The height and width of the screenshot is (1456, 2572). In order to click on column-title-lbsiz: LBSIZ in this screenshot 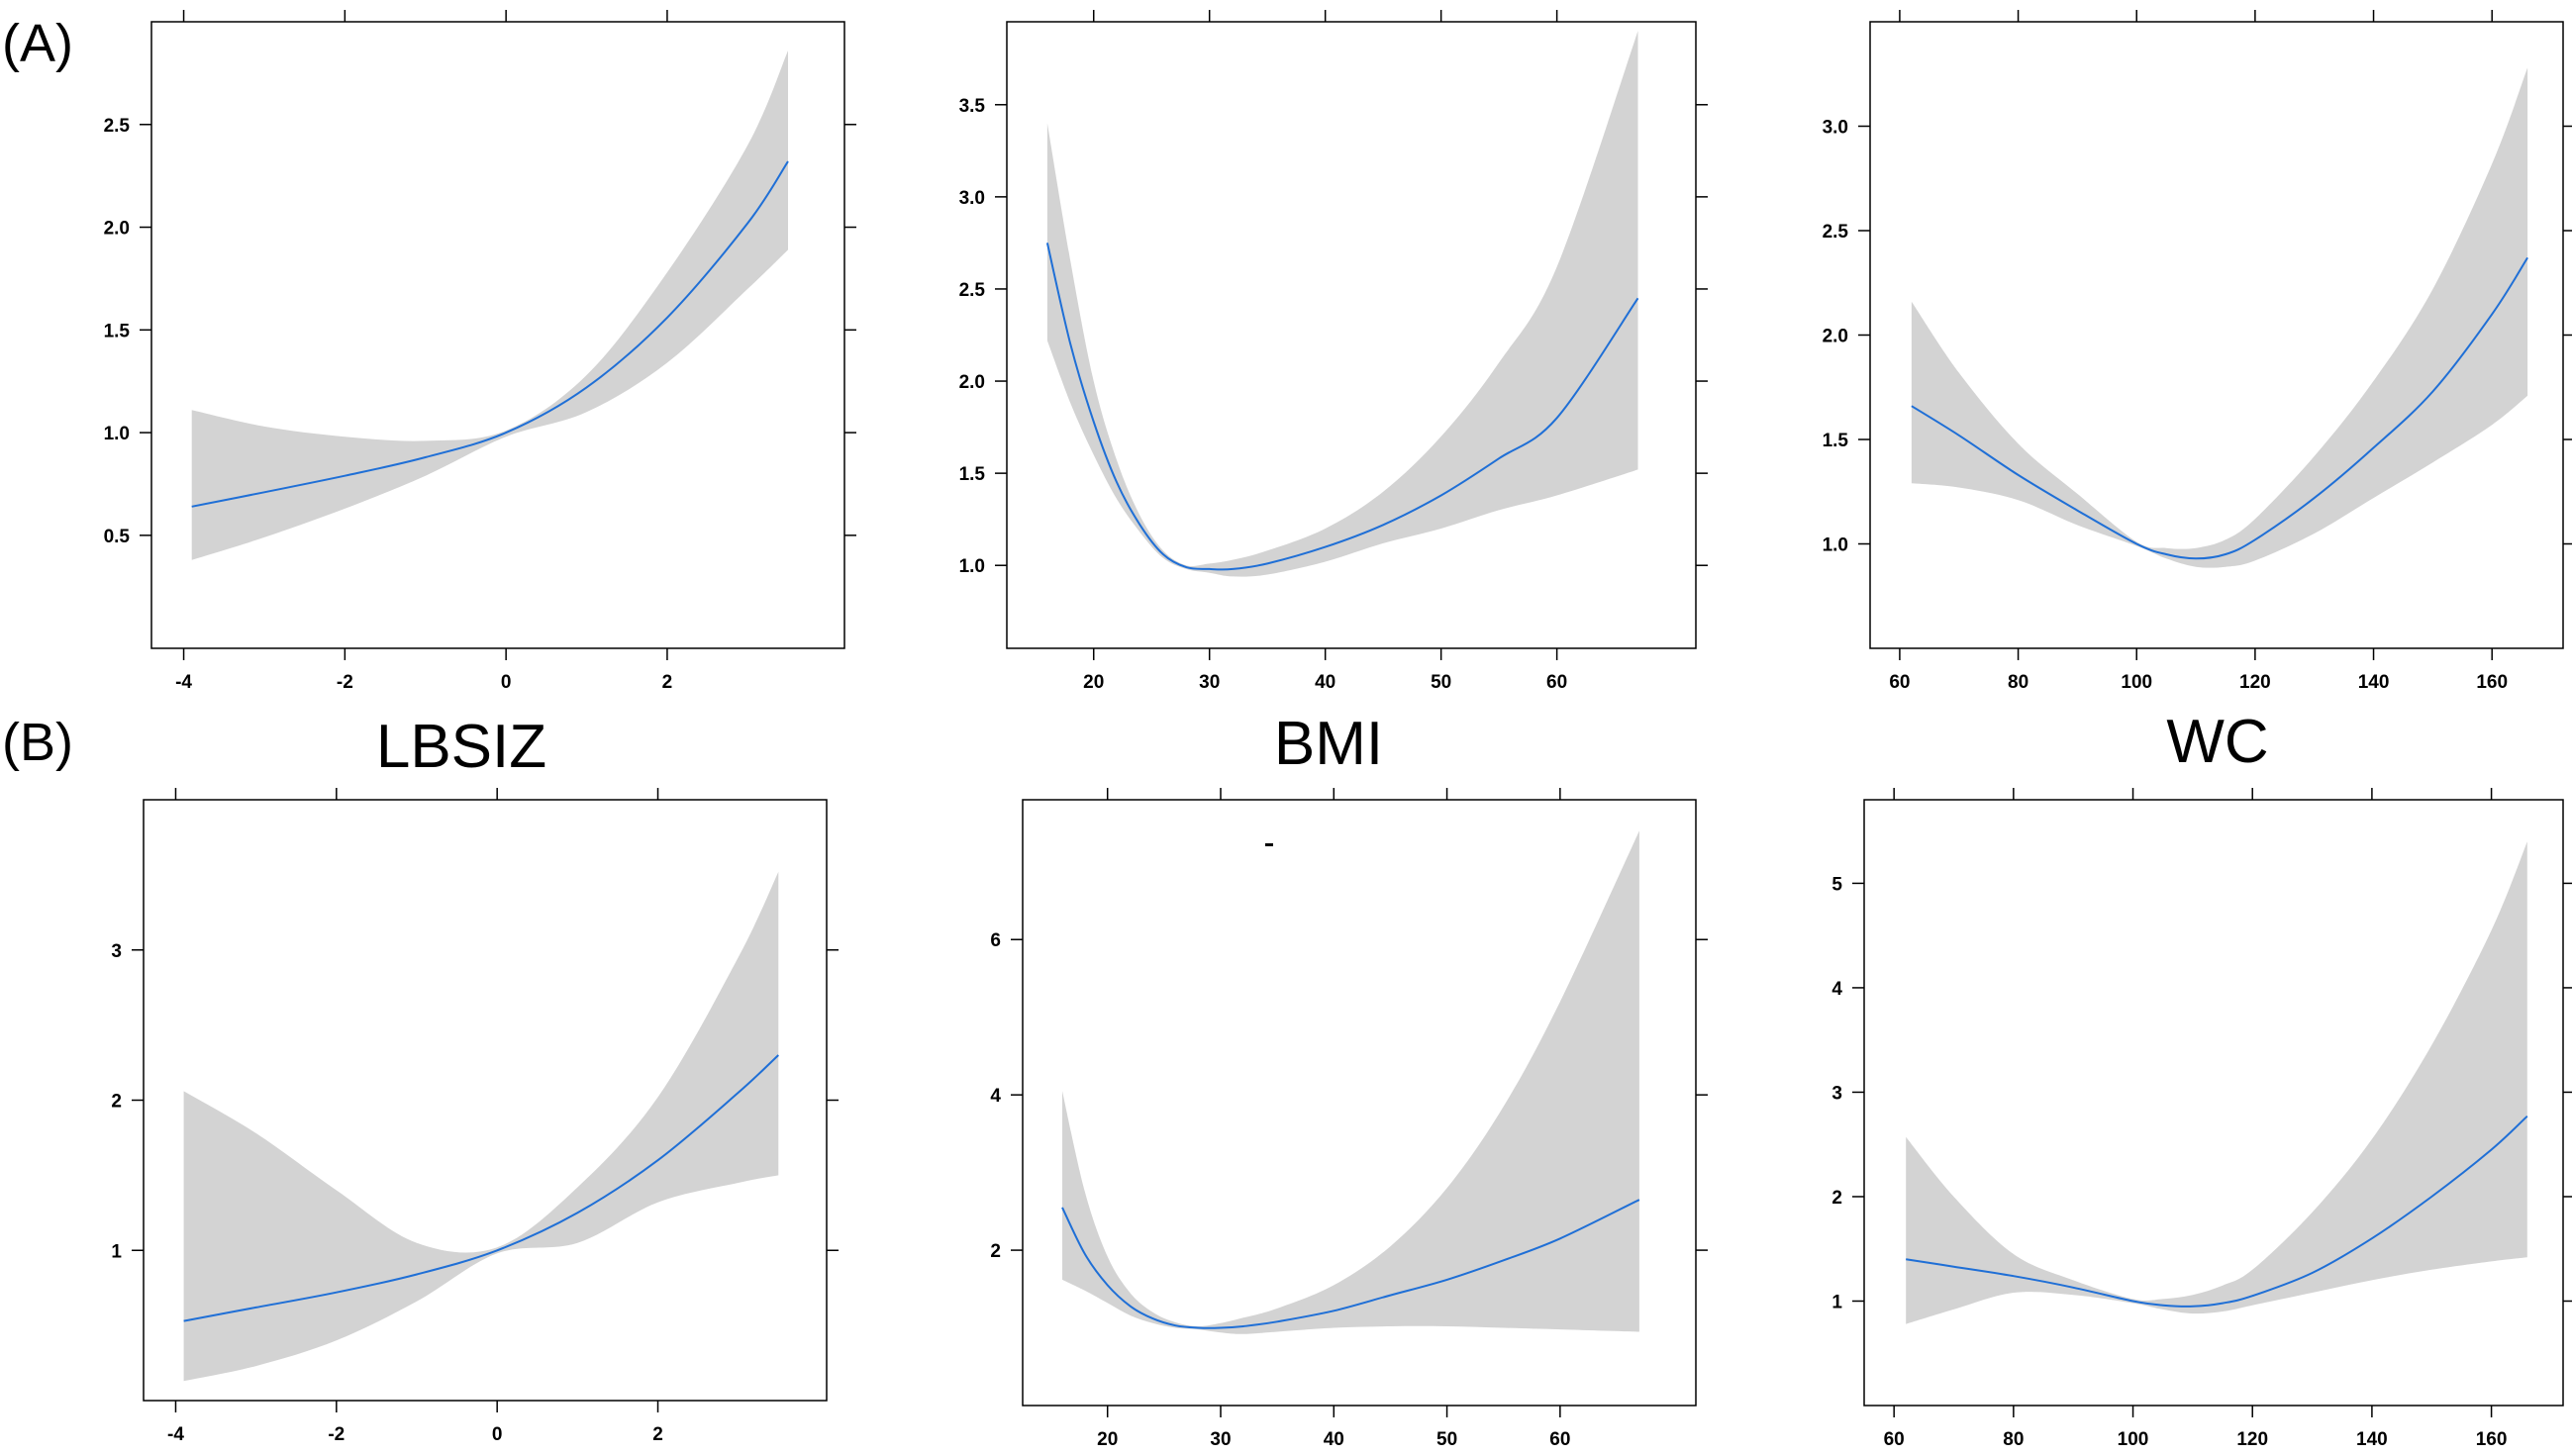, I will do `click(461, 747)`.